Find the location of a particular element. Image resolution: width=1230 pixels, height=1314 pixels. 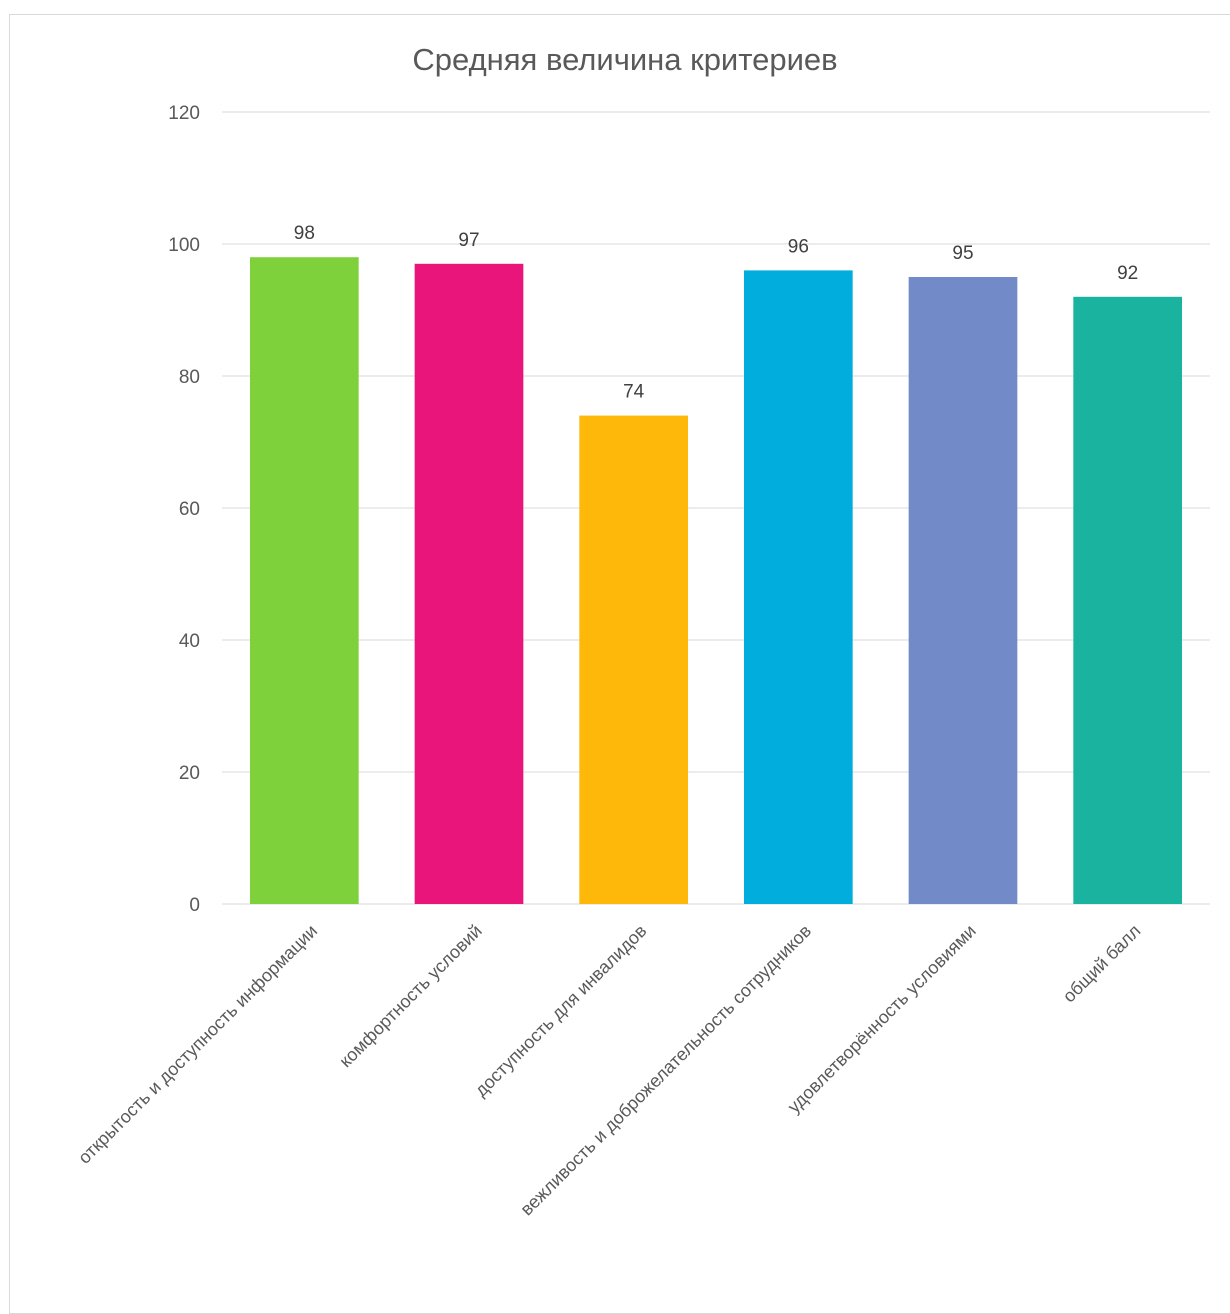

category-label: открытость и доступность информации is located at coordinates (197, 1044).